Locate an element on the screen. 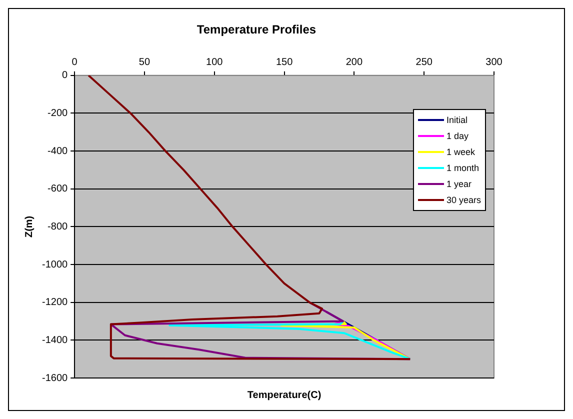 Image resolution: width=573 pixels, height=419 pixels. y-tick-label: -1000 is located at coordinates (55, 264).